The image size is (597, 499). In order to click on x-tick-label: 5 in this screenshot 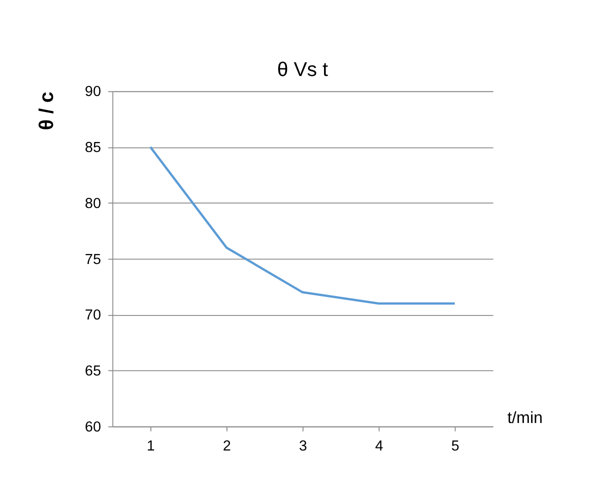, I will do `click(455, 446)`.